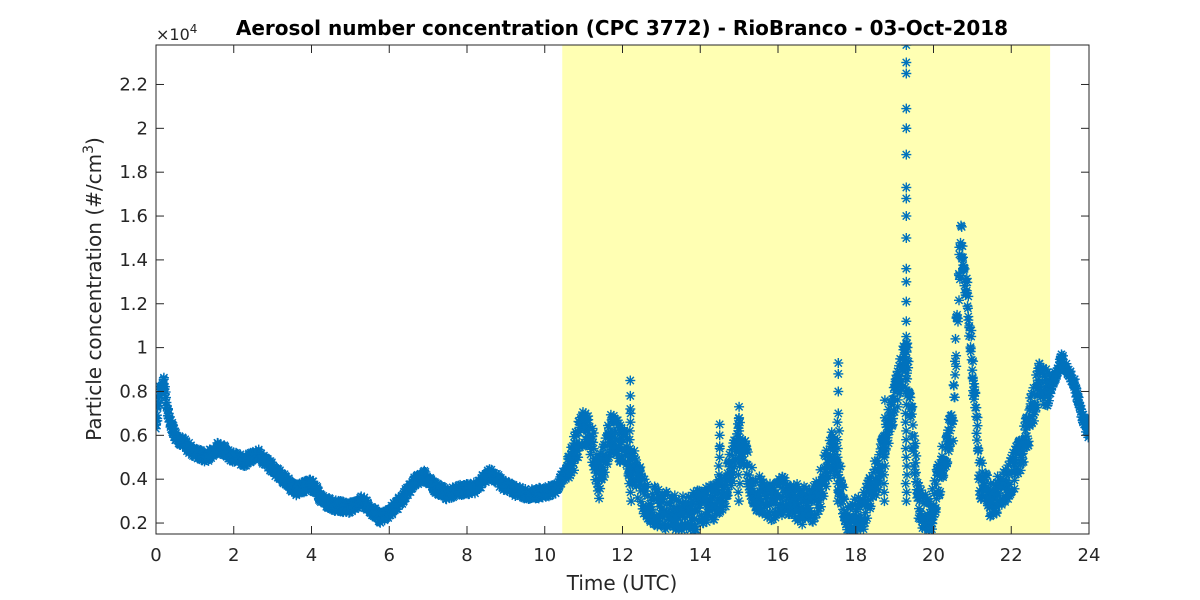  What do you see at coordinates (778, 555) in the screenshot?
I see `x-tick-label: 16` at bounding box center [778, 555].